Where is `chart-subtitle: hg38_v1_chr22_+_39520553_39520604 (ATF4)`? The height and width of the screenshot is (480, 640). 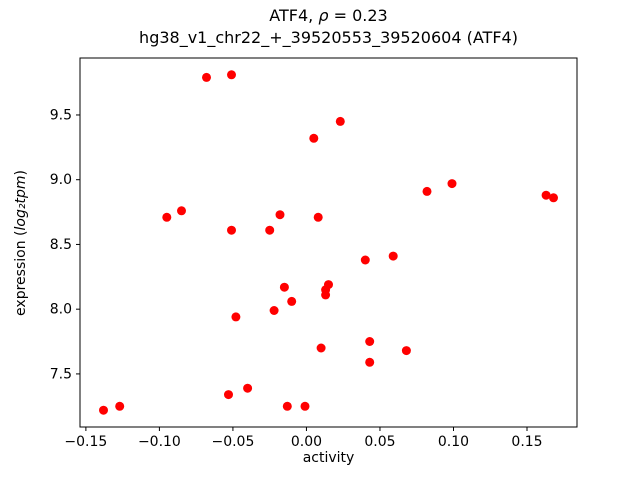
chart-subtitle: hg38_v1_chr22_+_39520553_39520604 (ATF4) is located at coordinates (328, 37).